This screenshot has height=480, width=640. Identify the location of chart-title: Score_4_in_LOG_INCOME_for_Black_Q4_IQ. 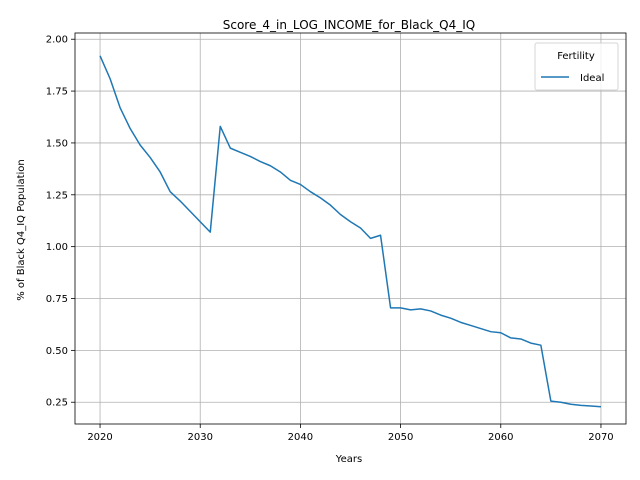
(349, 25).